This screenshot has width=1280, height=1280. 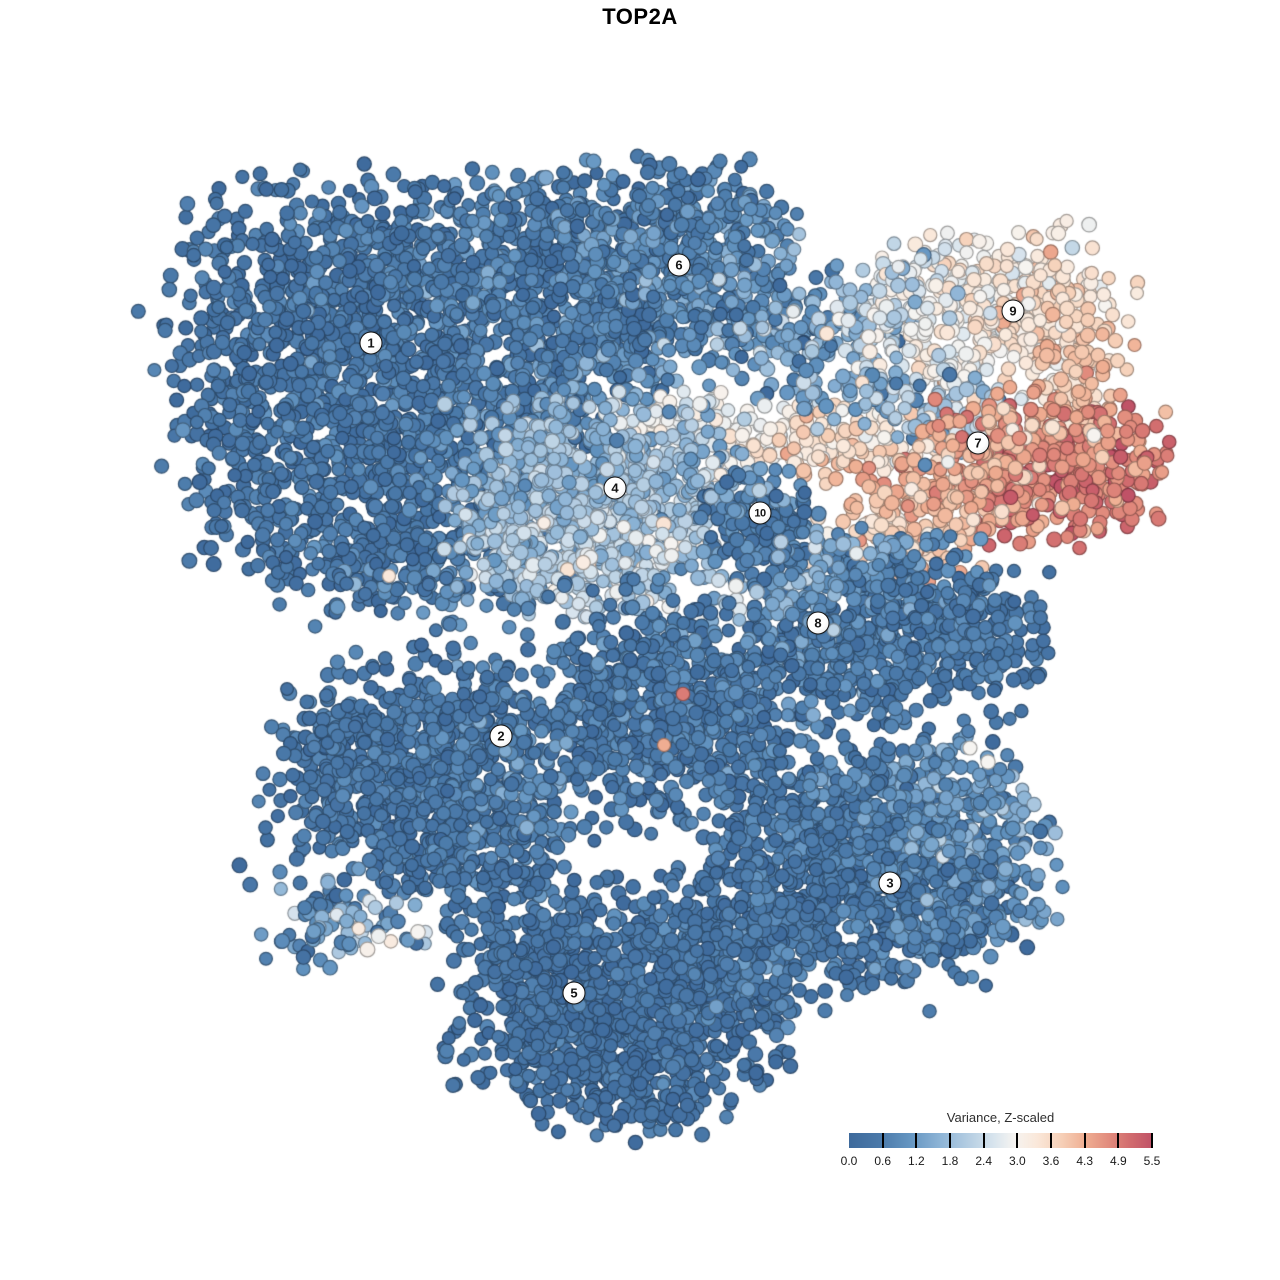 I want to click on plot-title: TOP2A, so click(x=640, y=16).